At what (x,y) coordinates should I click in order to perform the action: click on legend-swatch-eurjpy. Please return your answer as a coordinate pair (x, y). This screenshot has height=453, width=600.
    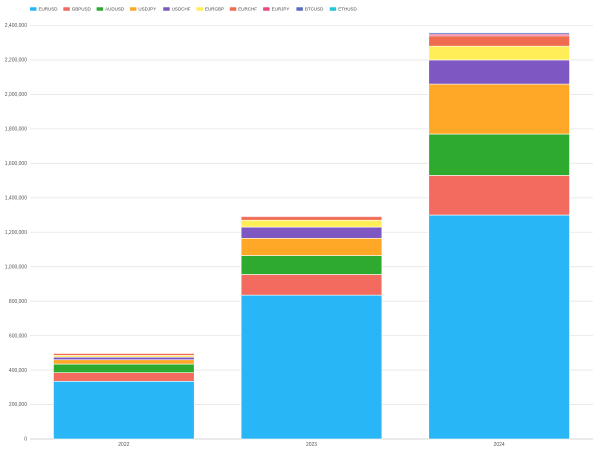
    Looking at the image, I should click on (266, 9).